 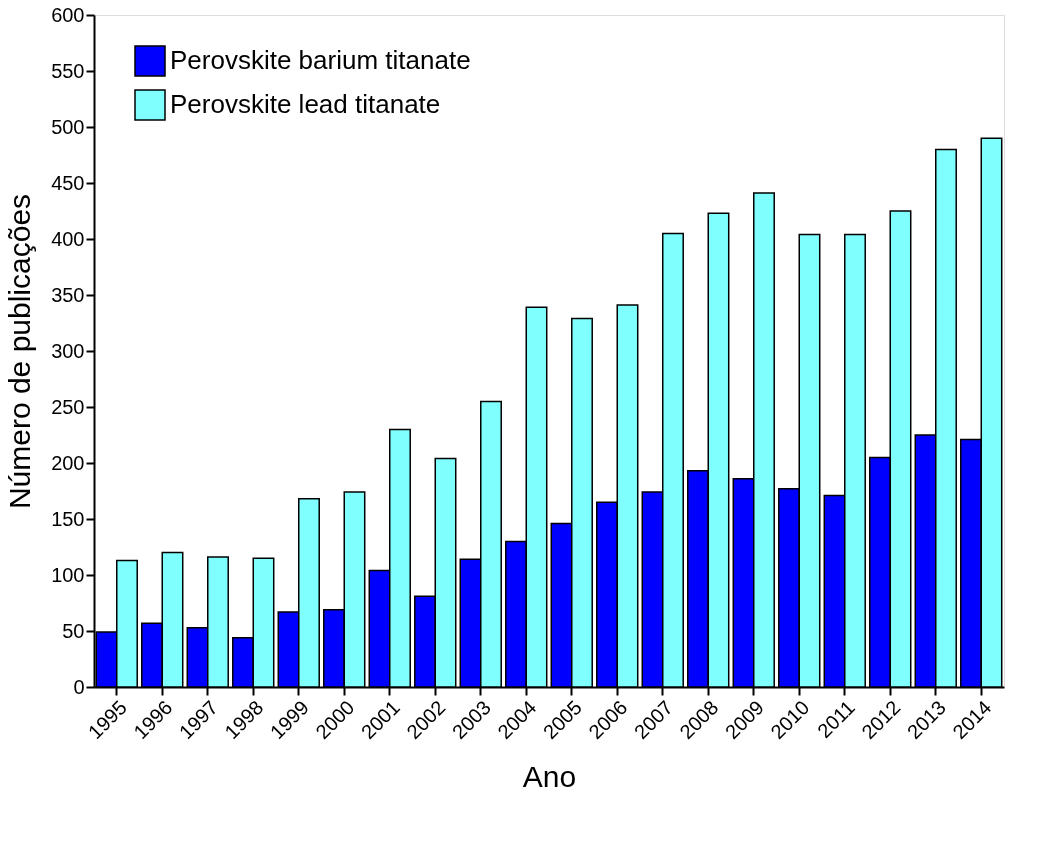 I want to click on y-tick-label: 100, so click(x=68, y=574).